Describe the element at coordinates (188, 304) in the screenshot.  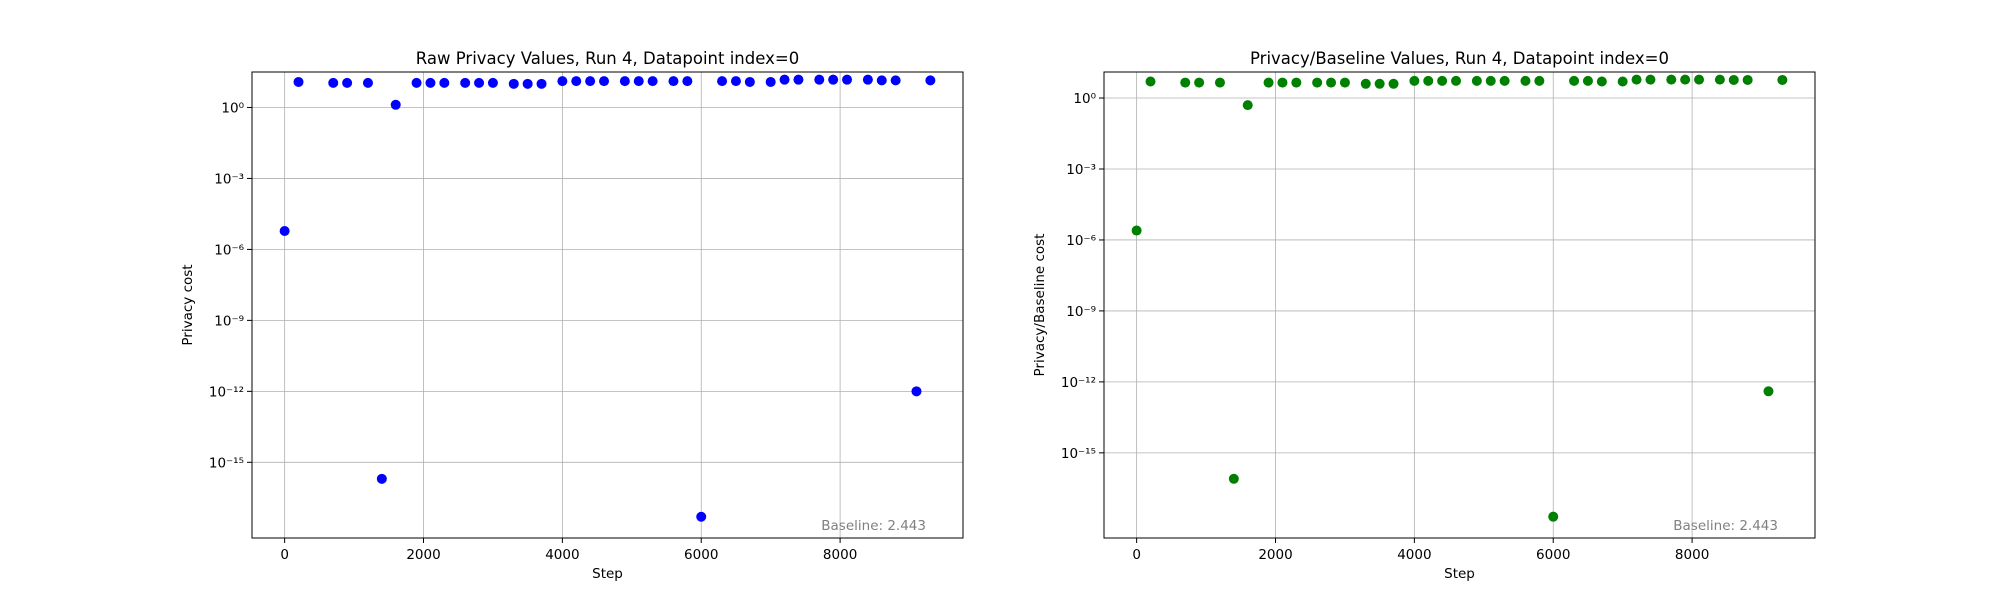
I see `y-axis-label: Privacy cost` at that location.